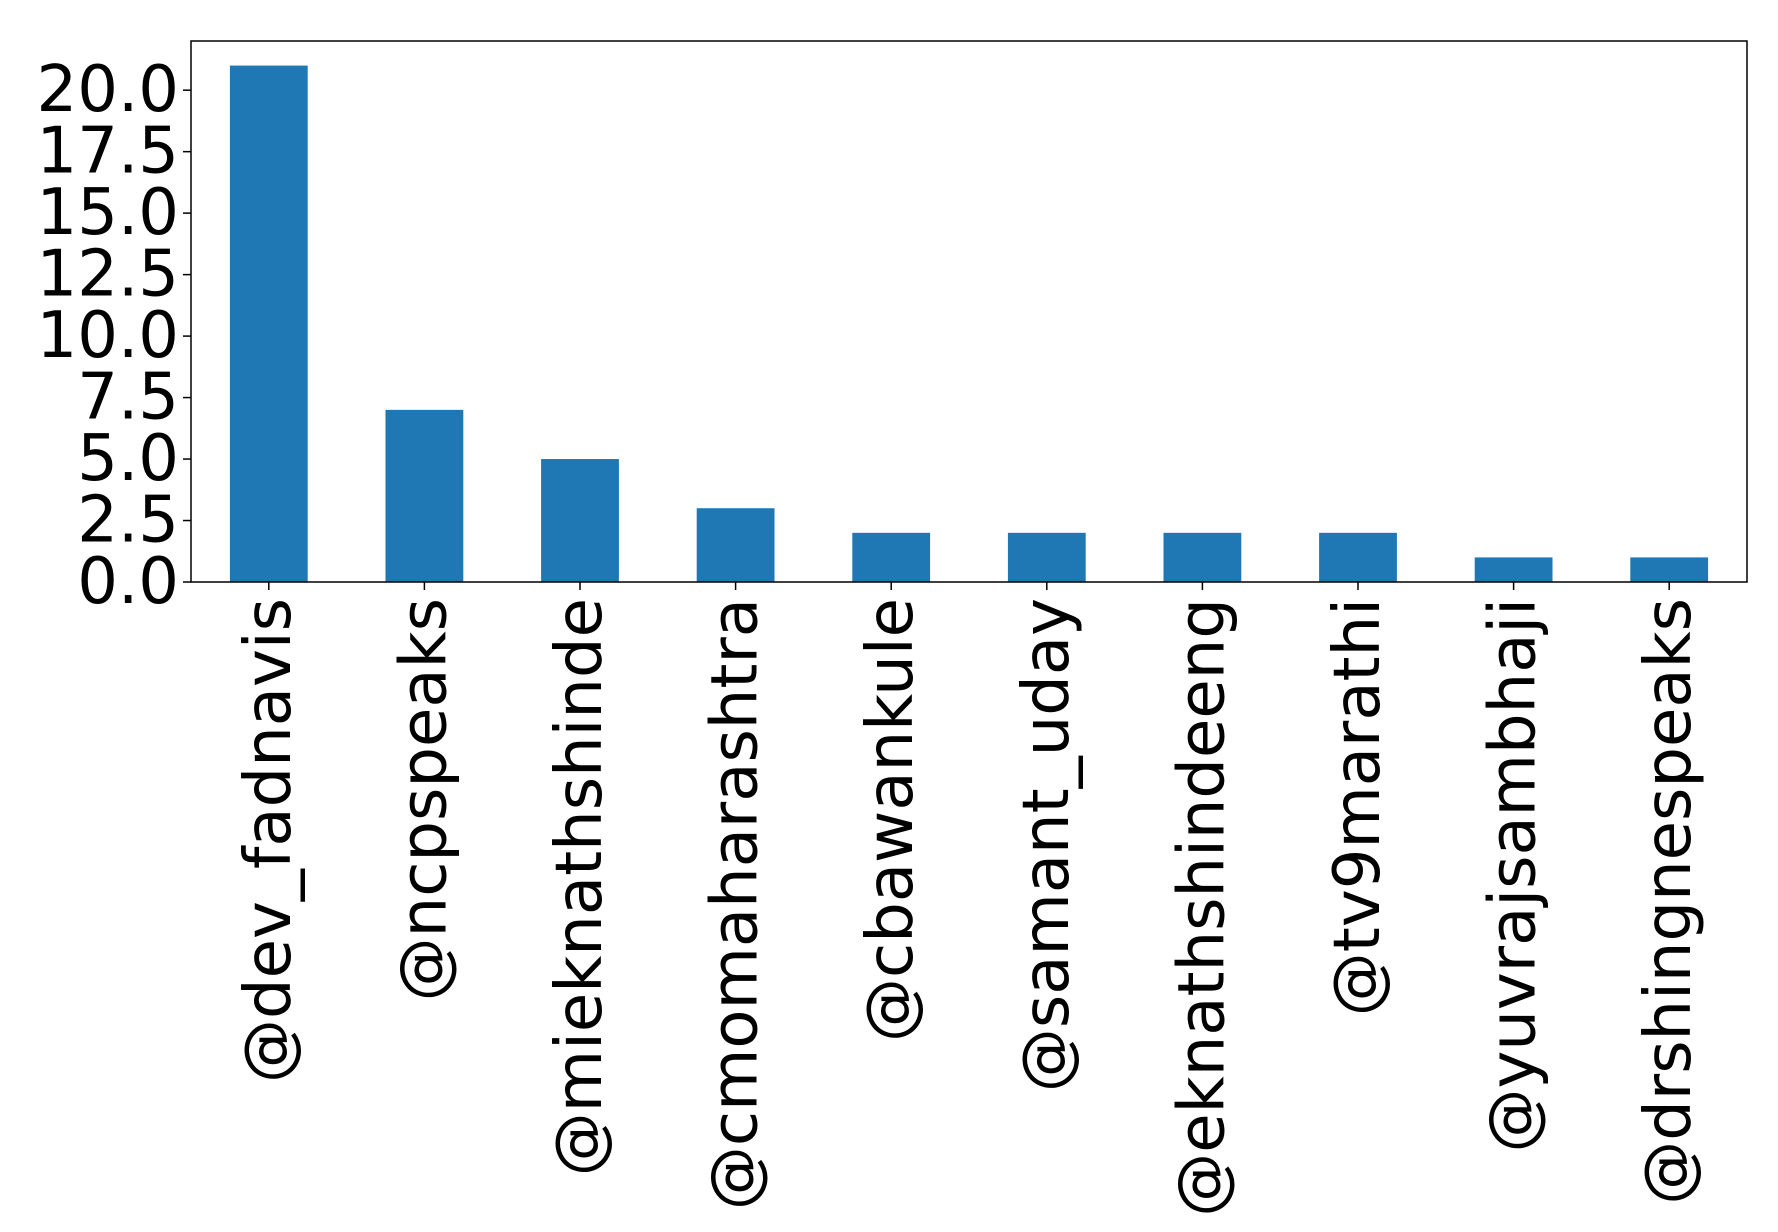 The height and width of the screenshot is (1232, 1778). Describe the element at coordinates (268, 323) in the screenshot. I see `bar-dev-fadnavis` at that location.